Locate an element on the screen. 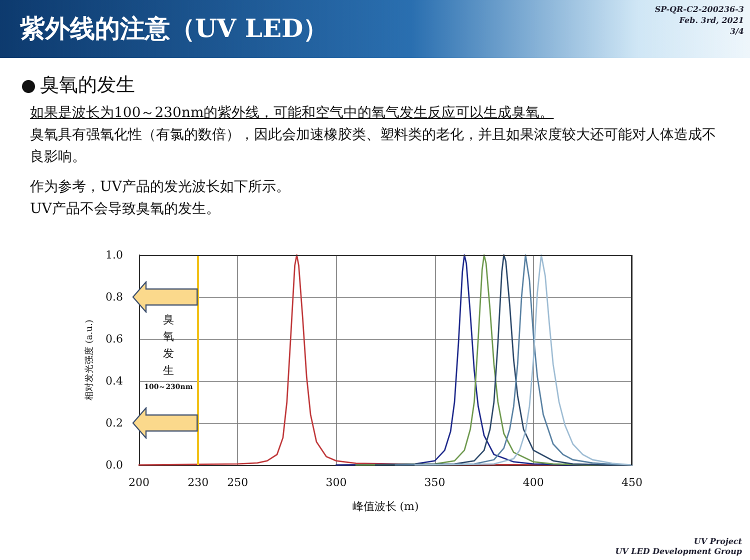 Image resolution: width=750 pixels, height=560 pixels. chart-subtitle: 臭氧的发生 is located at coordinates (87, 85).